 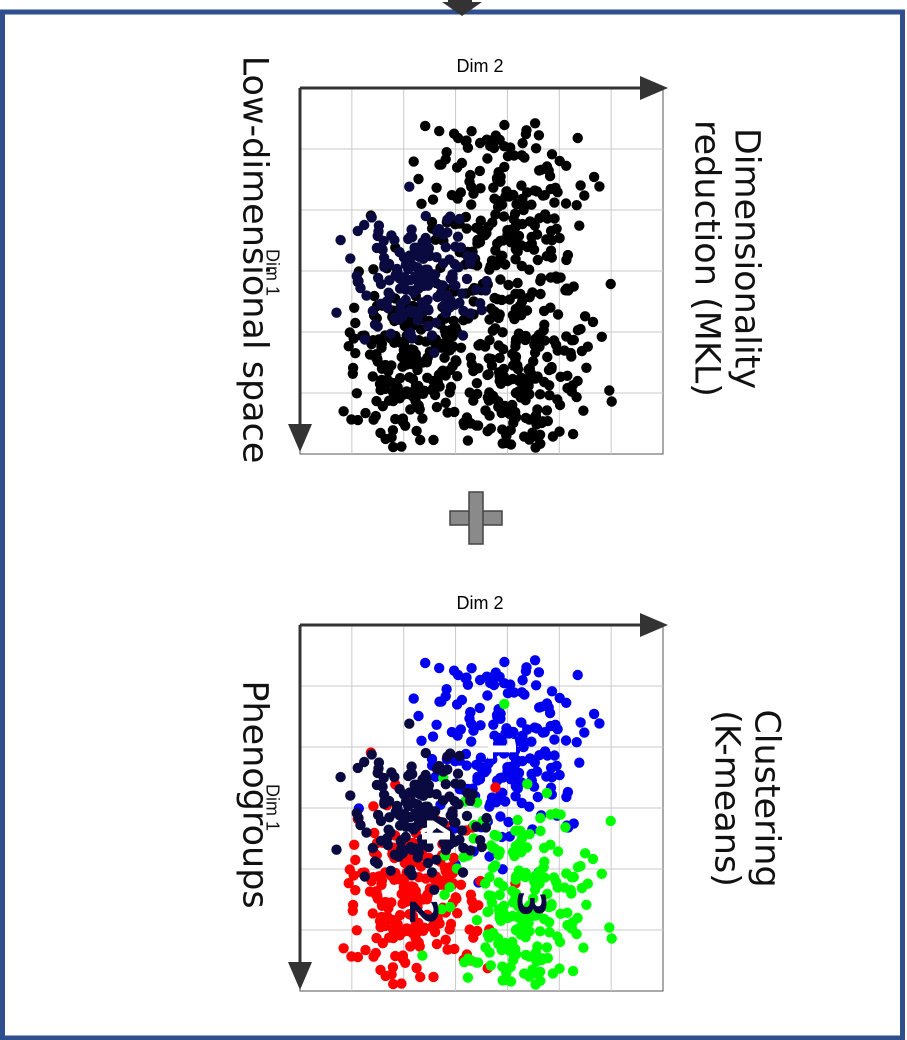 I want to click on top-plot-points, so click(x=474, y=285).